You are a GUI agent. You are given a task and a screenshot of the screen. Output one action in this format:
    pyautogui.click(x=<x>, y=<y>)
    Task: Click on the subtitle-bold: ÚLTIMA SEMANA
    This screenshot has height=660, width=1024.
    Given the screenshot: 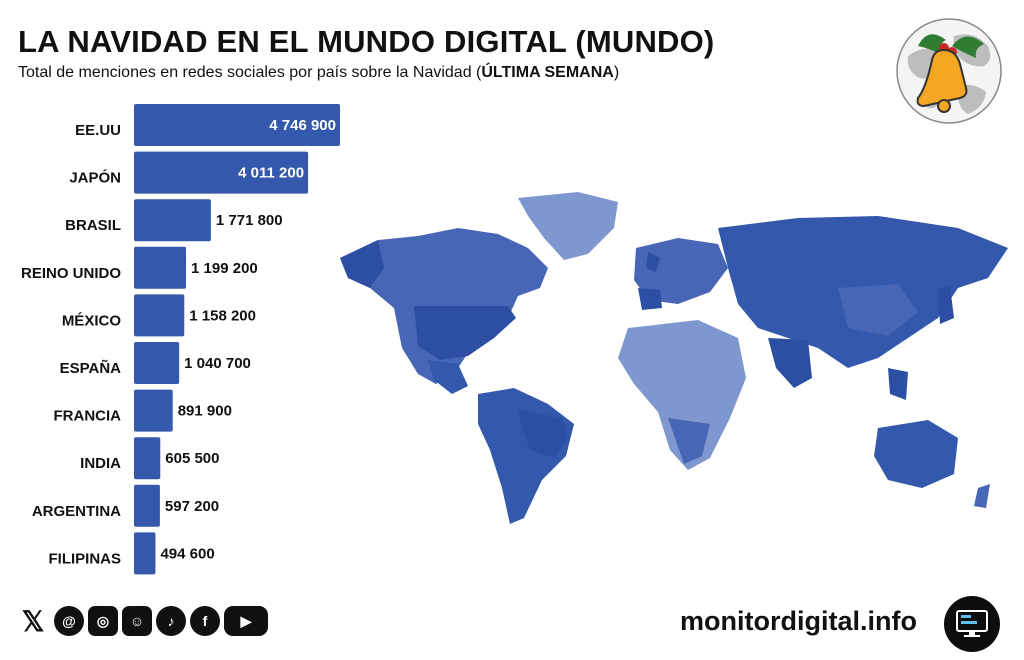 What is the action you would take?
    pyautogui.click(x=547, y=72)
    